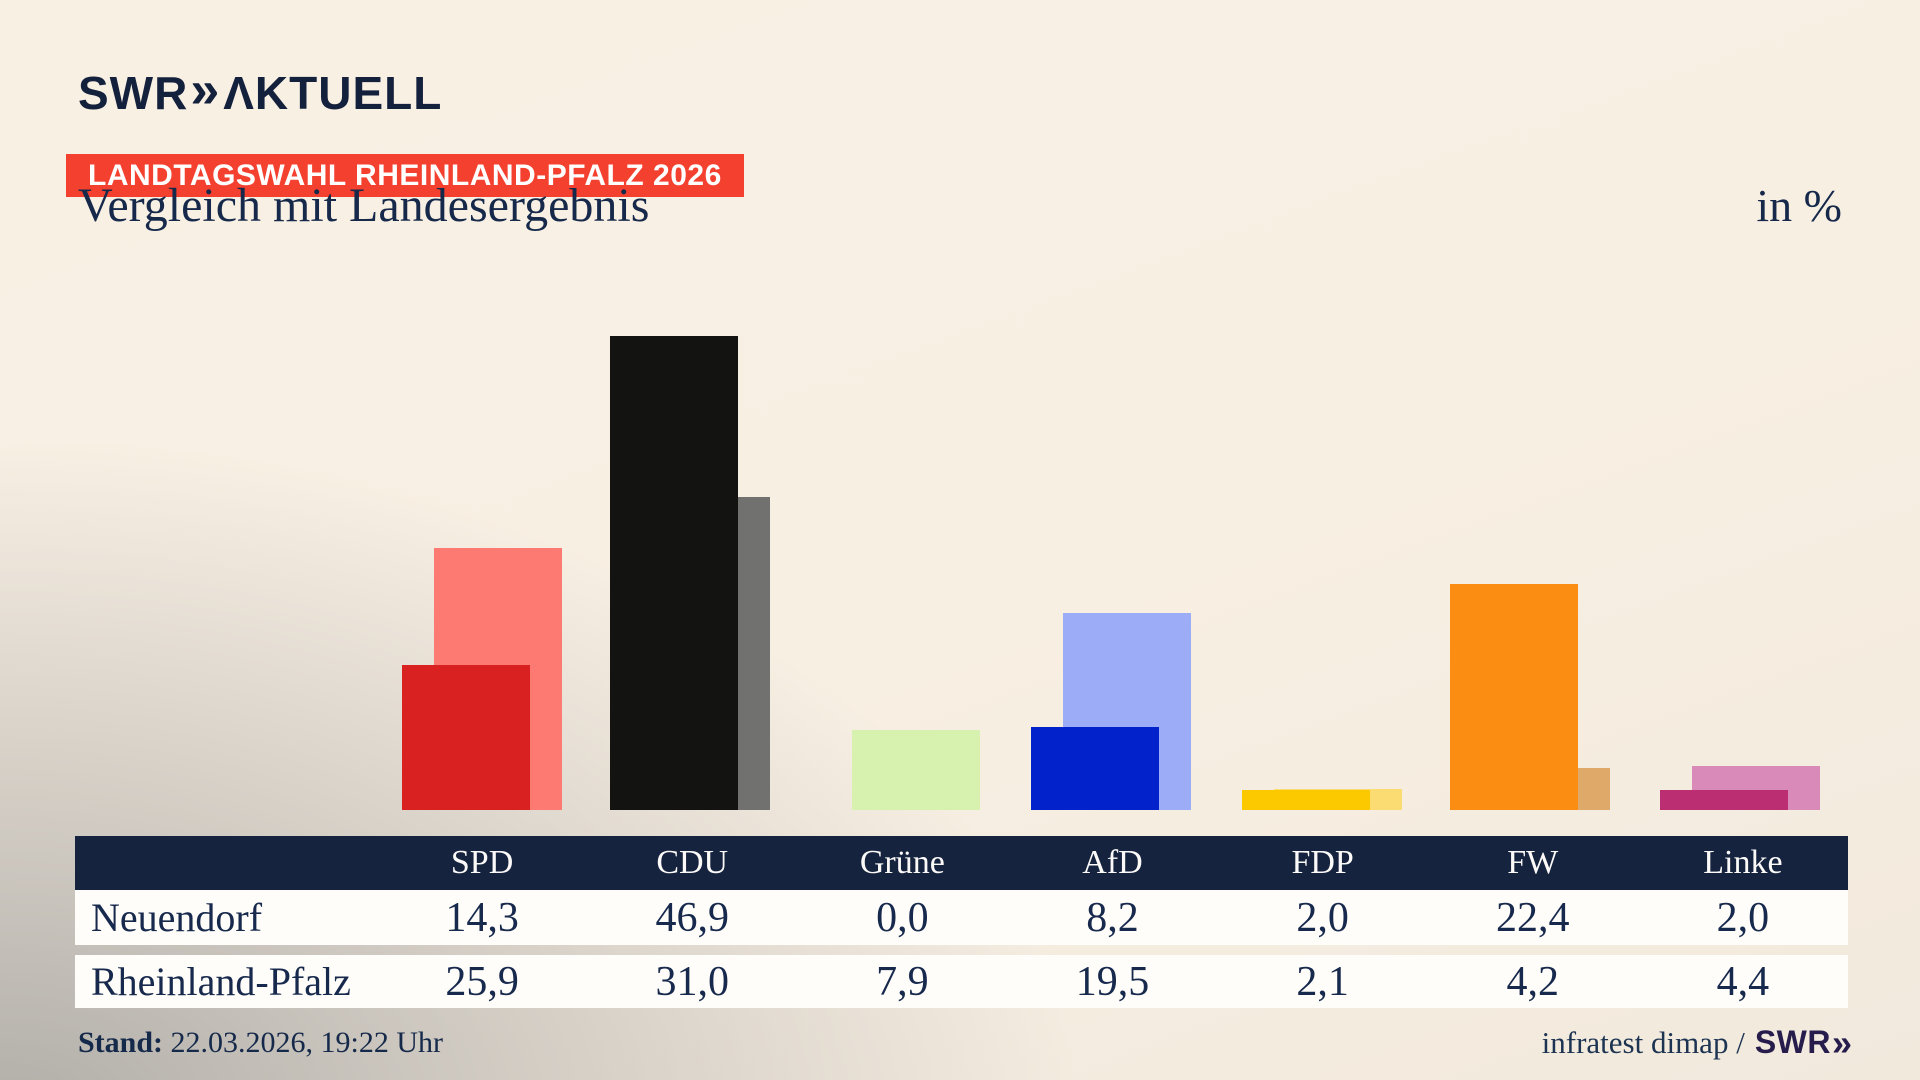  I want to click on bar-neuendorf-linke, so click(1724, 800).